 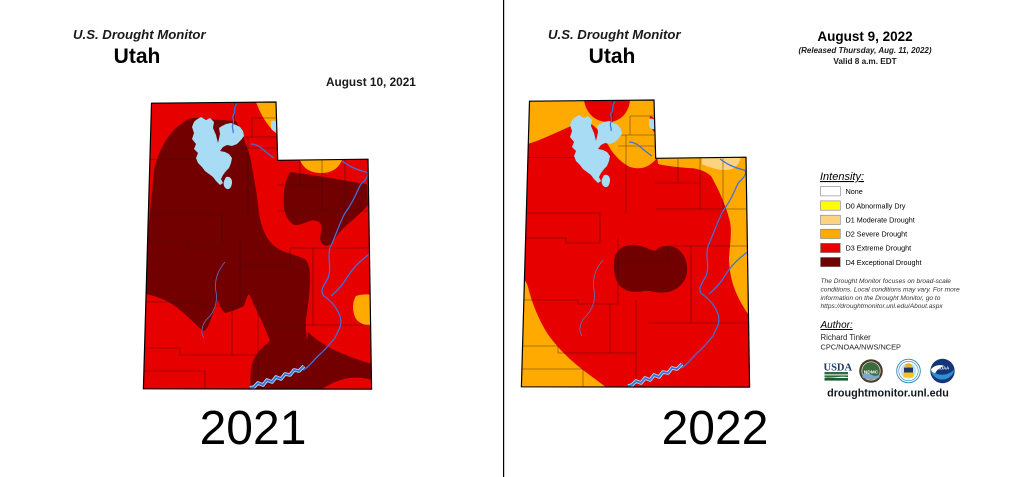 What do you see at coordinates (715, 428) in the screenshot?
I see `svg-text: 2022` at bounding box center [715, 428].